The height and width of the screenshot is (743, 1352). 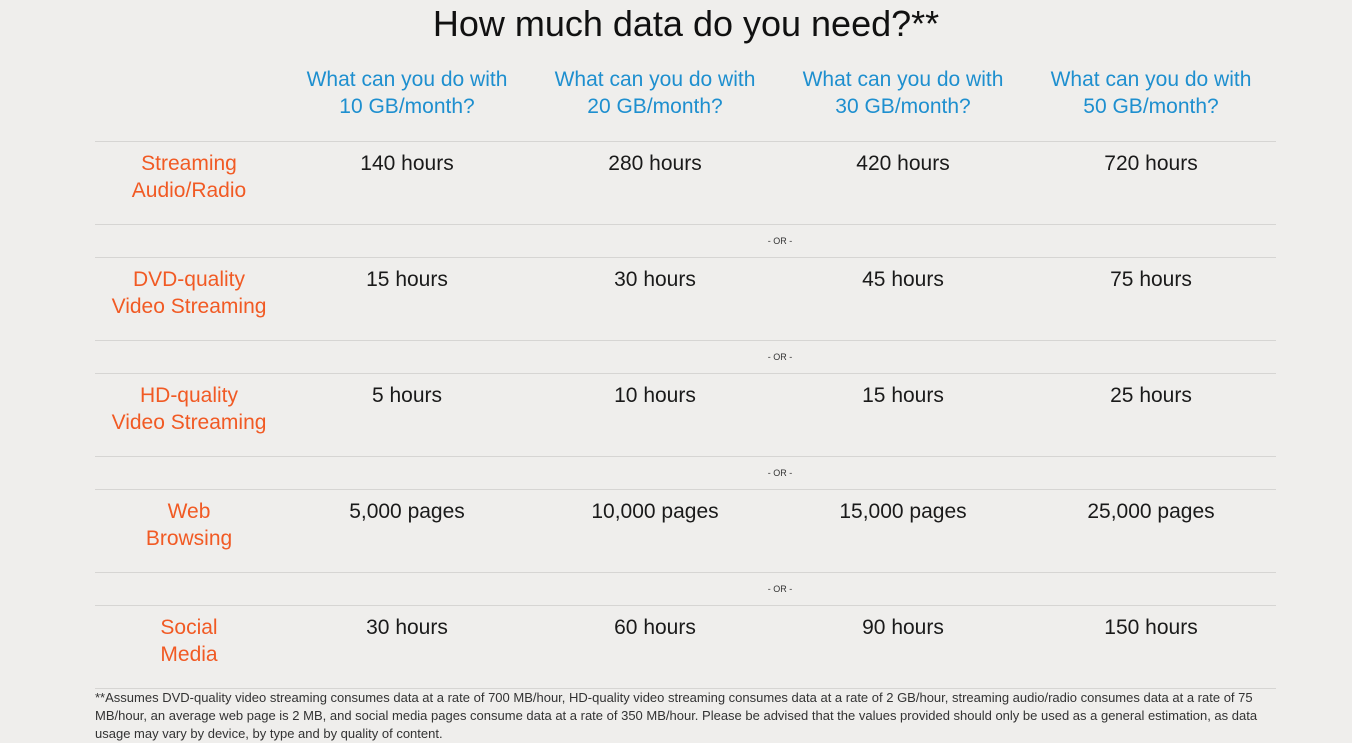 What do you see at coordinates (655, 395) in the screenshot?
I see `table-cell: 10 hours` at bounding box center [655, 395].